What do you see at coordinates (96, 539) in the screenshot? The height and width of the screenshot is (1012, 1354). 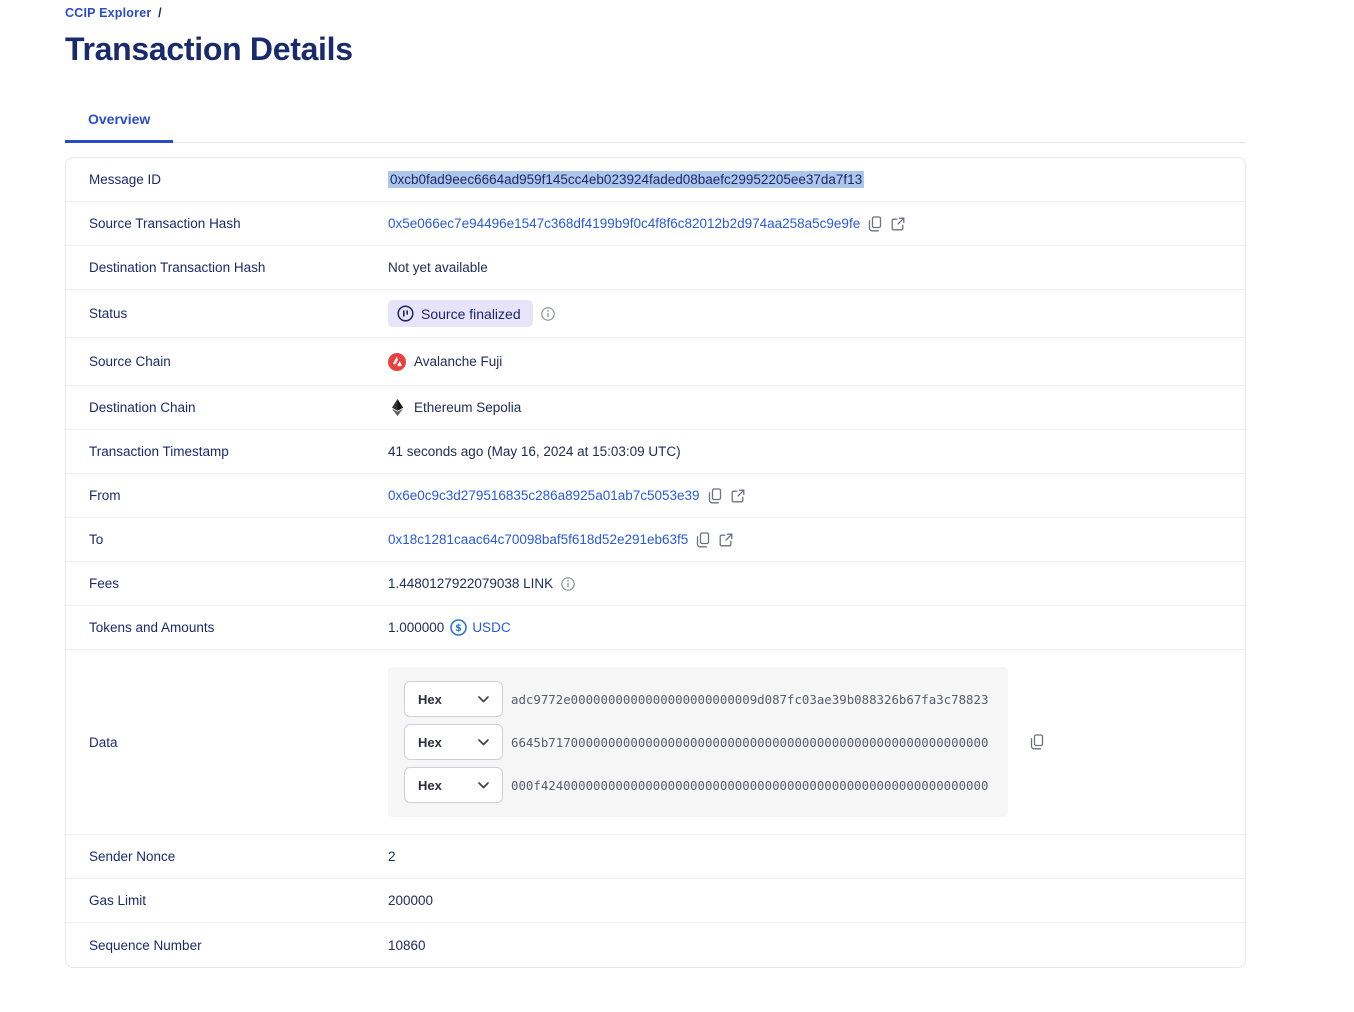 I see `to-label: To` at bounding box center [96, 539].